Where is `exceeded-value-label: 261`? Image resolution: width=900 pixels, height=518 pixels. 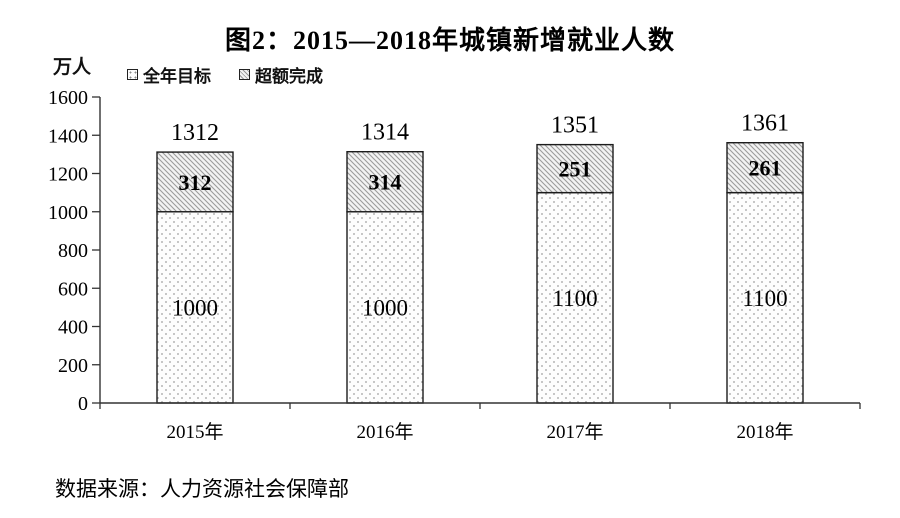 exceeded-value-label: 261 is located at coordinates (765, 168).